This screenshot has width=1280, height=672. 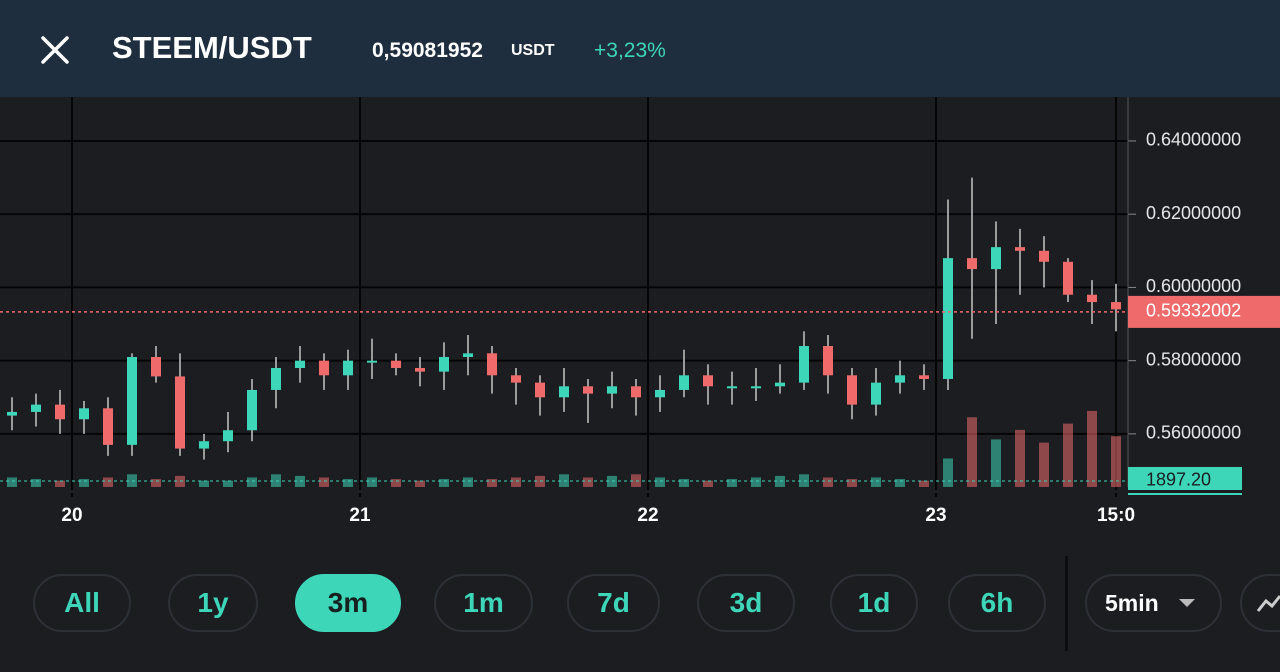 I want to click on range-button: 1d, so click(x=874, y=603).